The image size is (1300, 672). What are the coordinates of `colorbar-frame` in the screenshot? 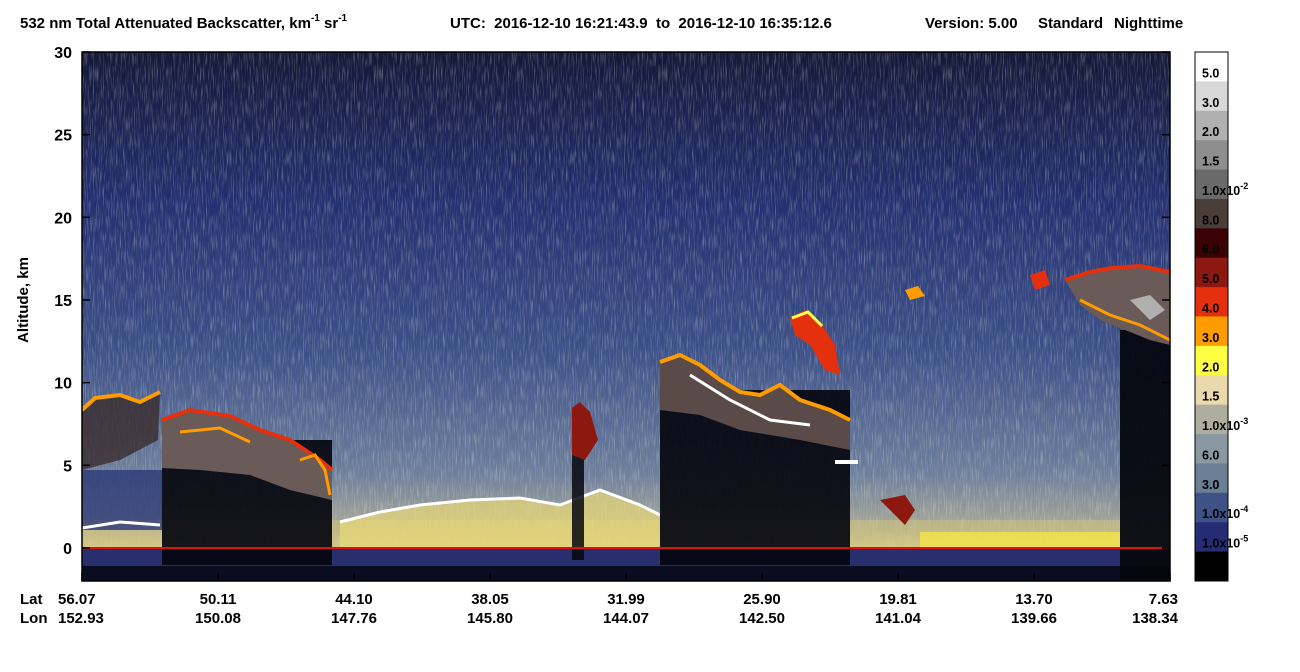 It's located at (1211, 316).